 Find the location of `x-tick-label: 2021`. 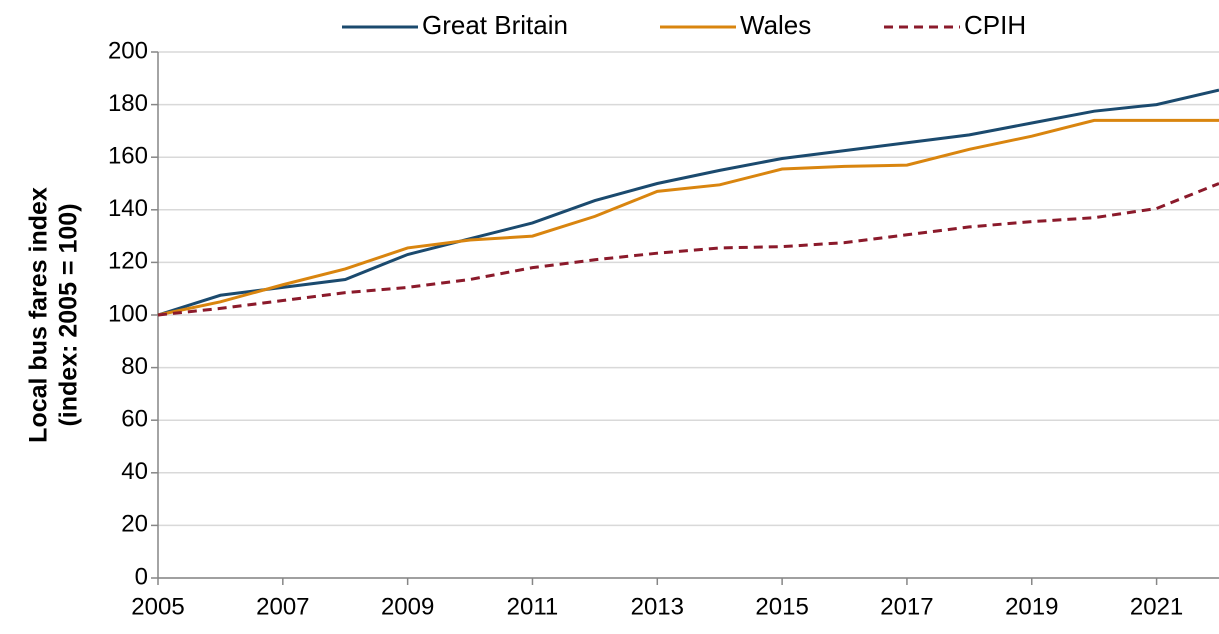

x-tick-label: 2021 is located at coordinates (1156, 606).